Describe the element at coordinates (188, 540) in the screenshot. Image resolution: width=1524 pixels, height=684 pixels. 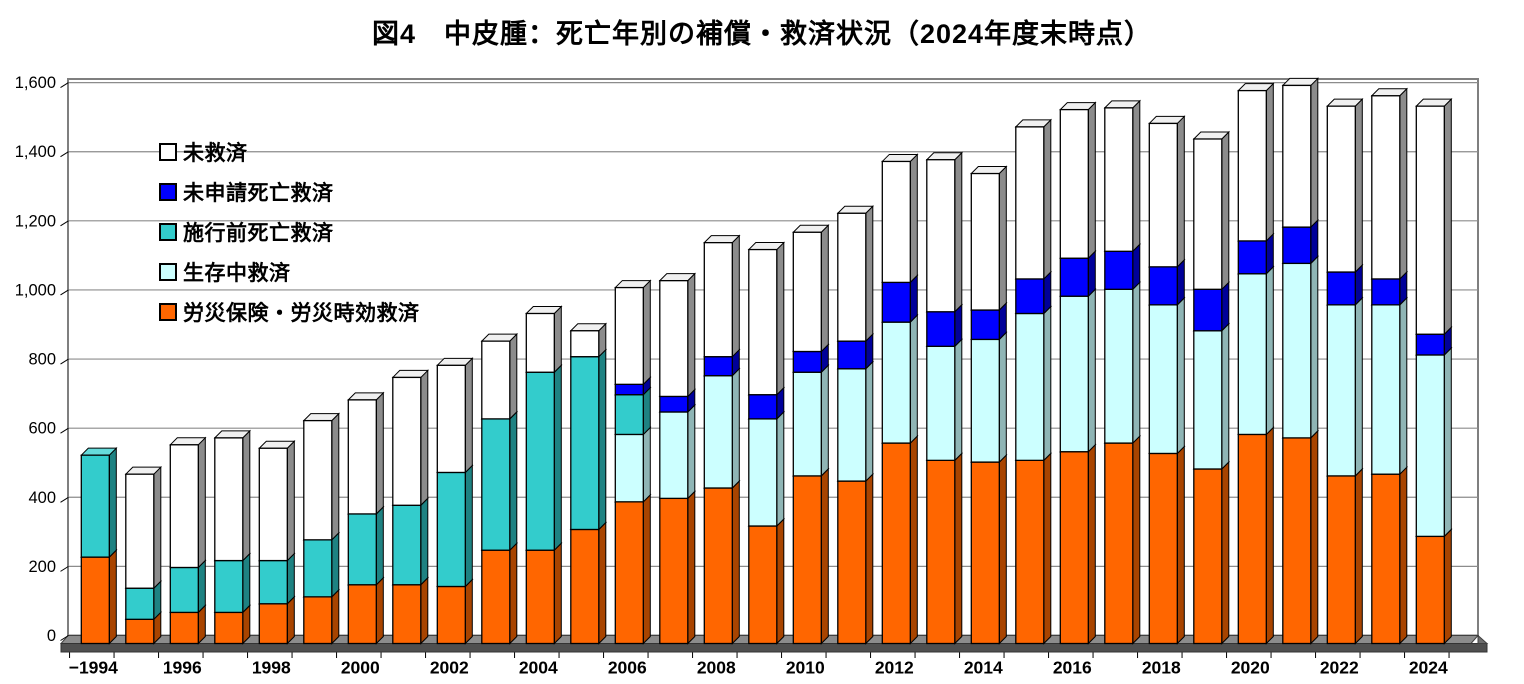
I see `bar-1996` at that location.